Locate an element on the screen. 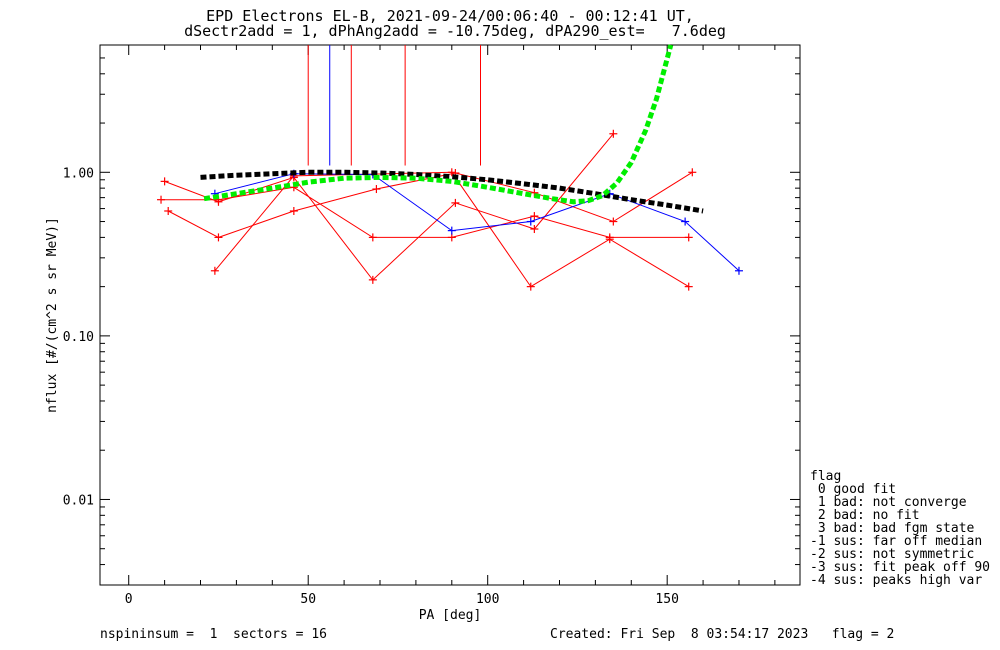 The width and height of the screenshot is (1000, 650). y-tick-label: 0.10 is located at coordinates (78, 337).